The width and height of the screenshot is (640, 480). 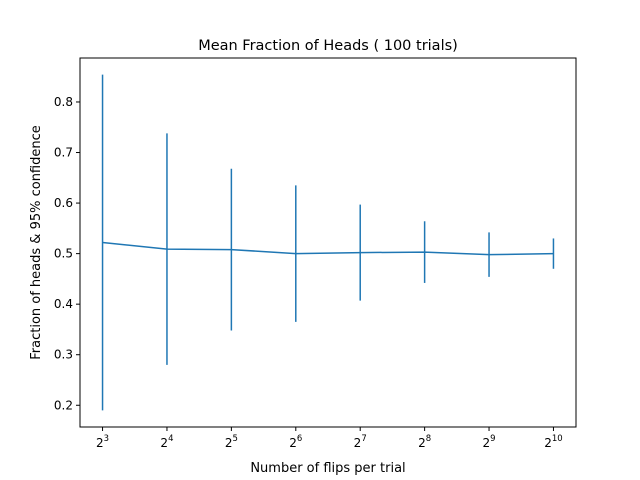 What do you see at coordinates (63, 355) in the screenshot?
I see `y-tick-label: 0.3` at bounding box center [63, 355].